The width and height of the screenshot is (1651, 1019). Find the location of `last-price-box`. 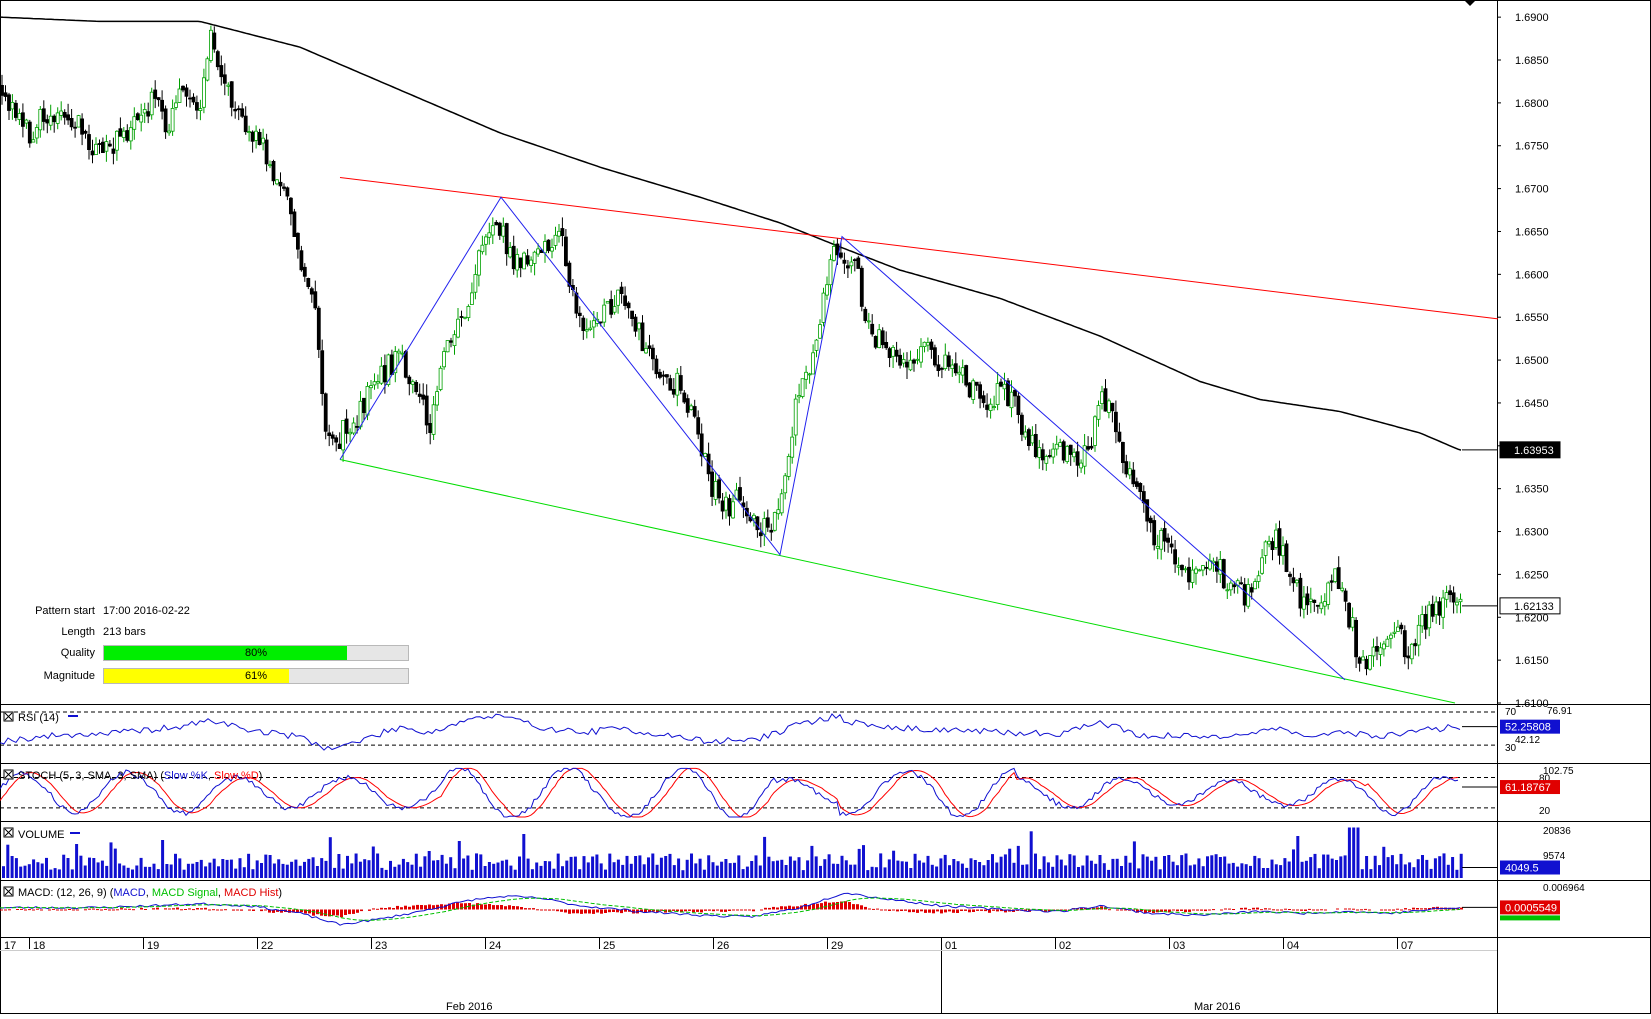

last-price-box is located at coordinates (1530, 606).